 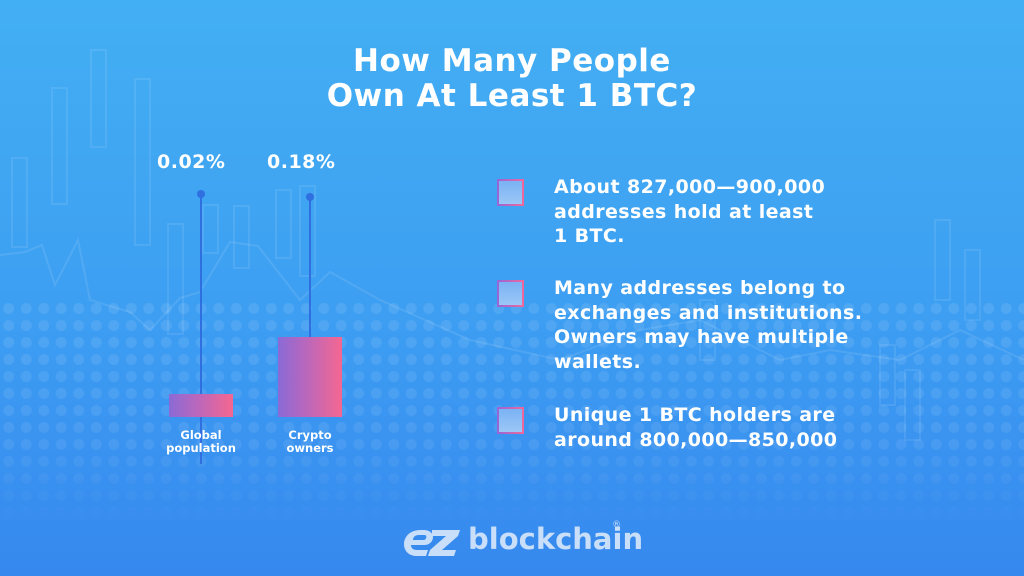 I want to click on global-stem, so click(x=201, y=329).